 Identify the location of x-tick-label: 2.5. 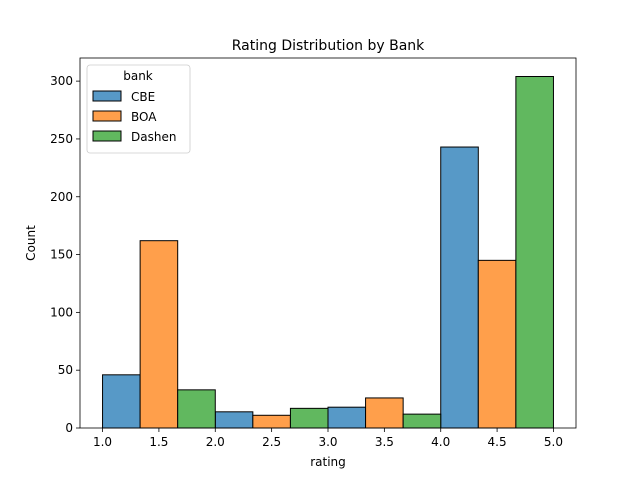
(271, 442).